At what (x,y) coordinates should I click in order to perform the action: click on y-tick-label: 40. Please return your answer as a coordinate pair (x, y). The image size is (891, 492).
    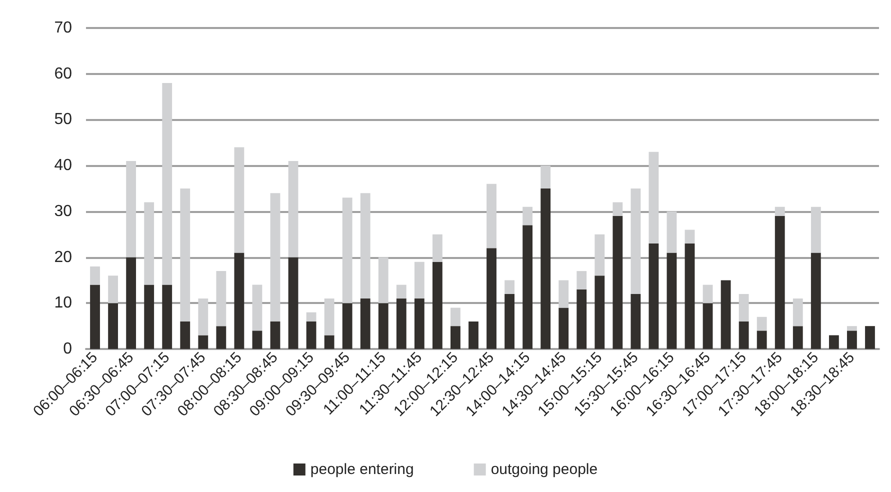
    Looking at the image, I should click on (63, 165).